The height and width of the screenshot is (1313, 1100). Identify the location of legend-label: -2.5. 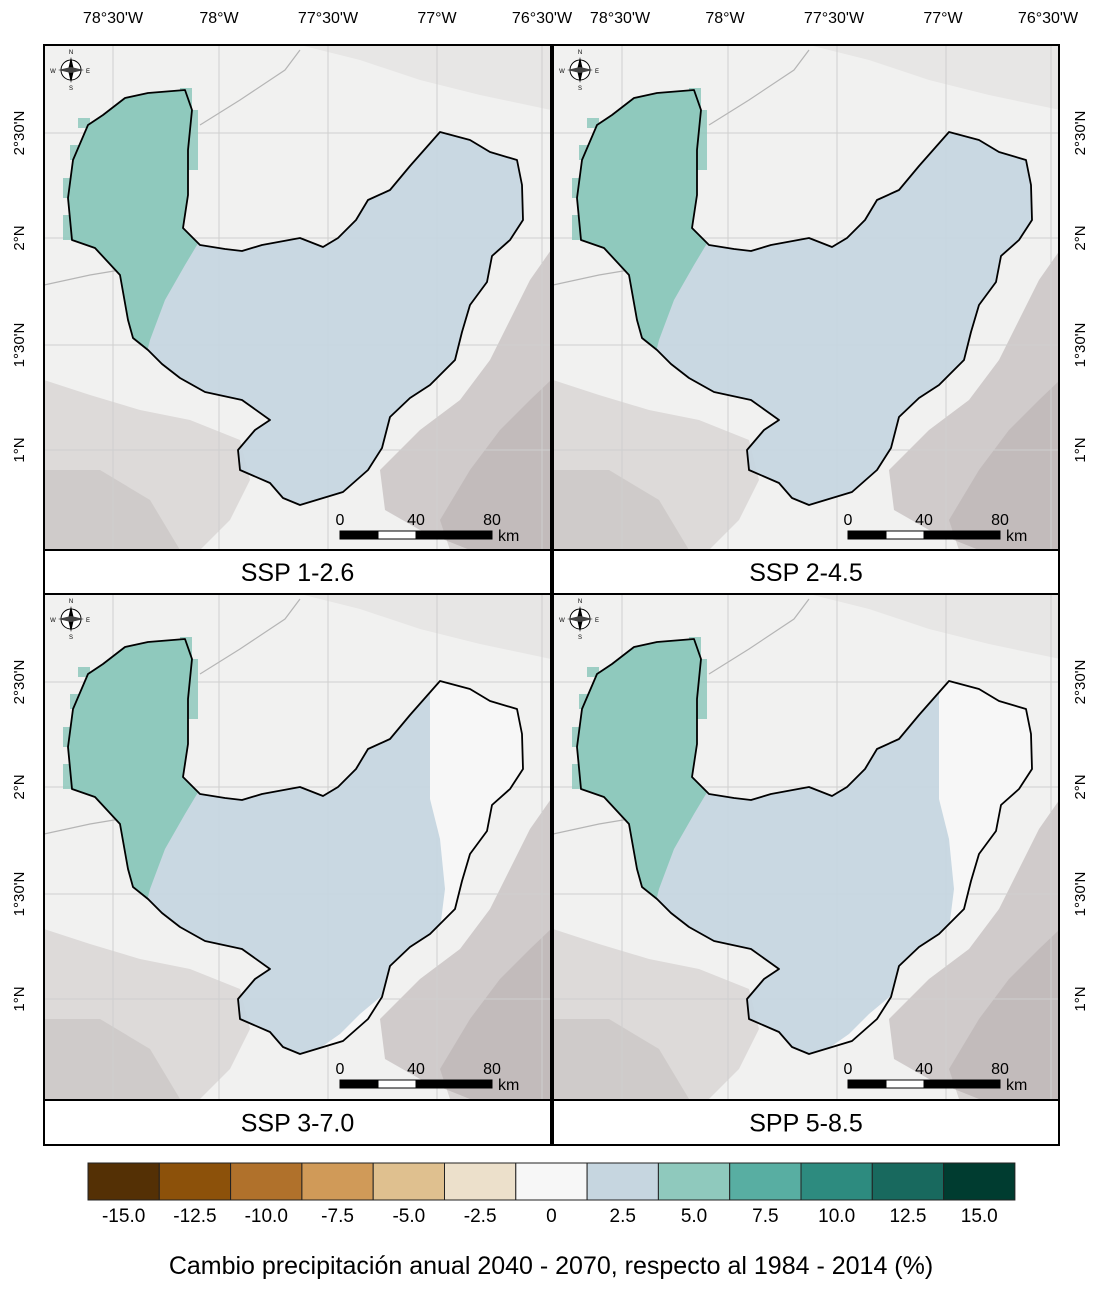
(480, 1216).